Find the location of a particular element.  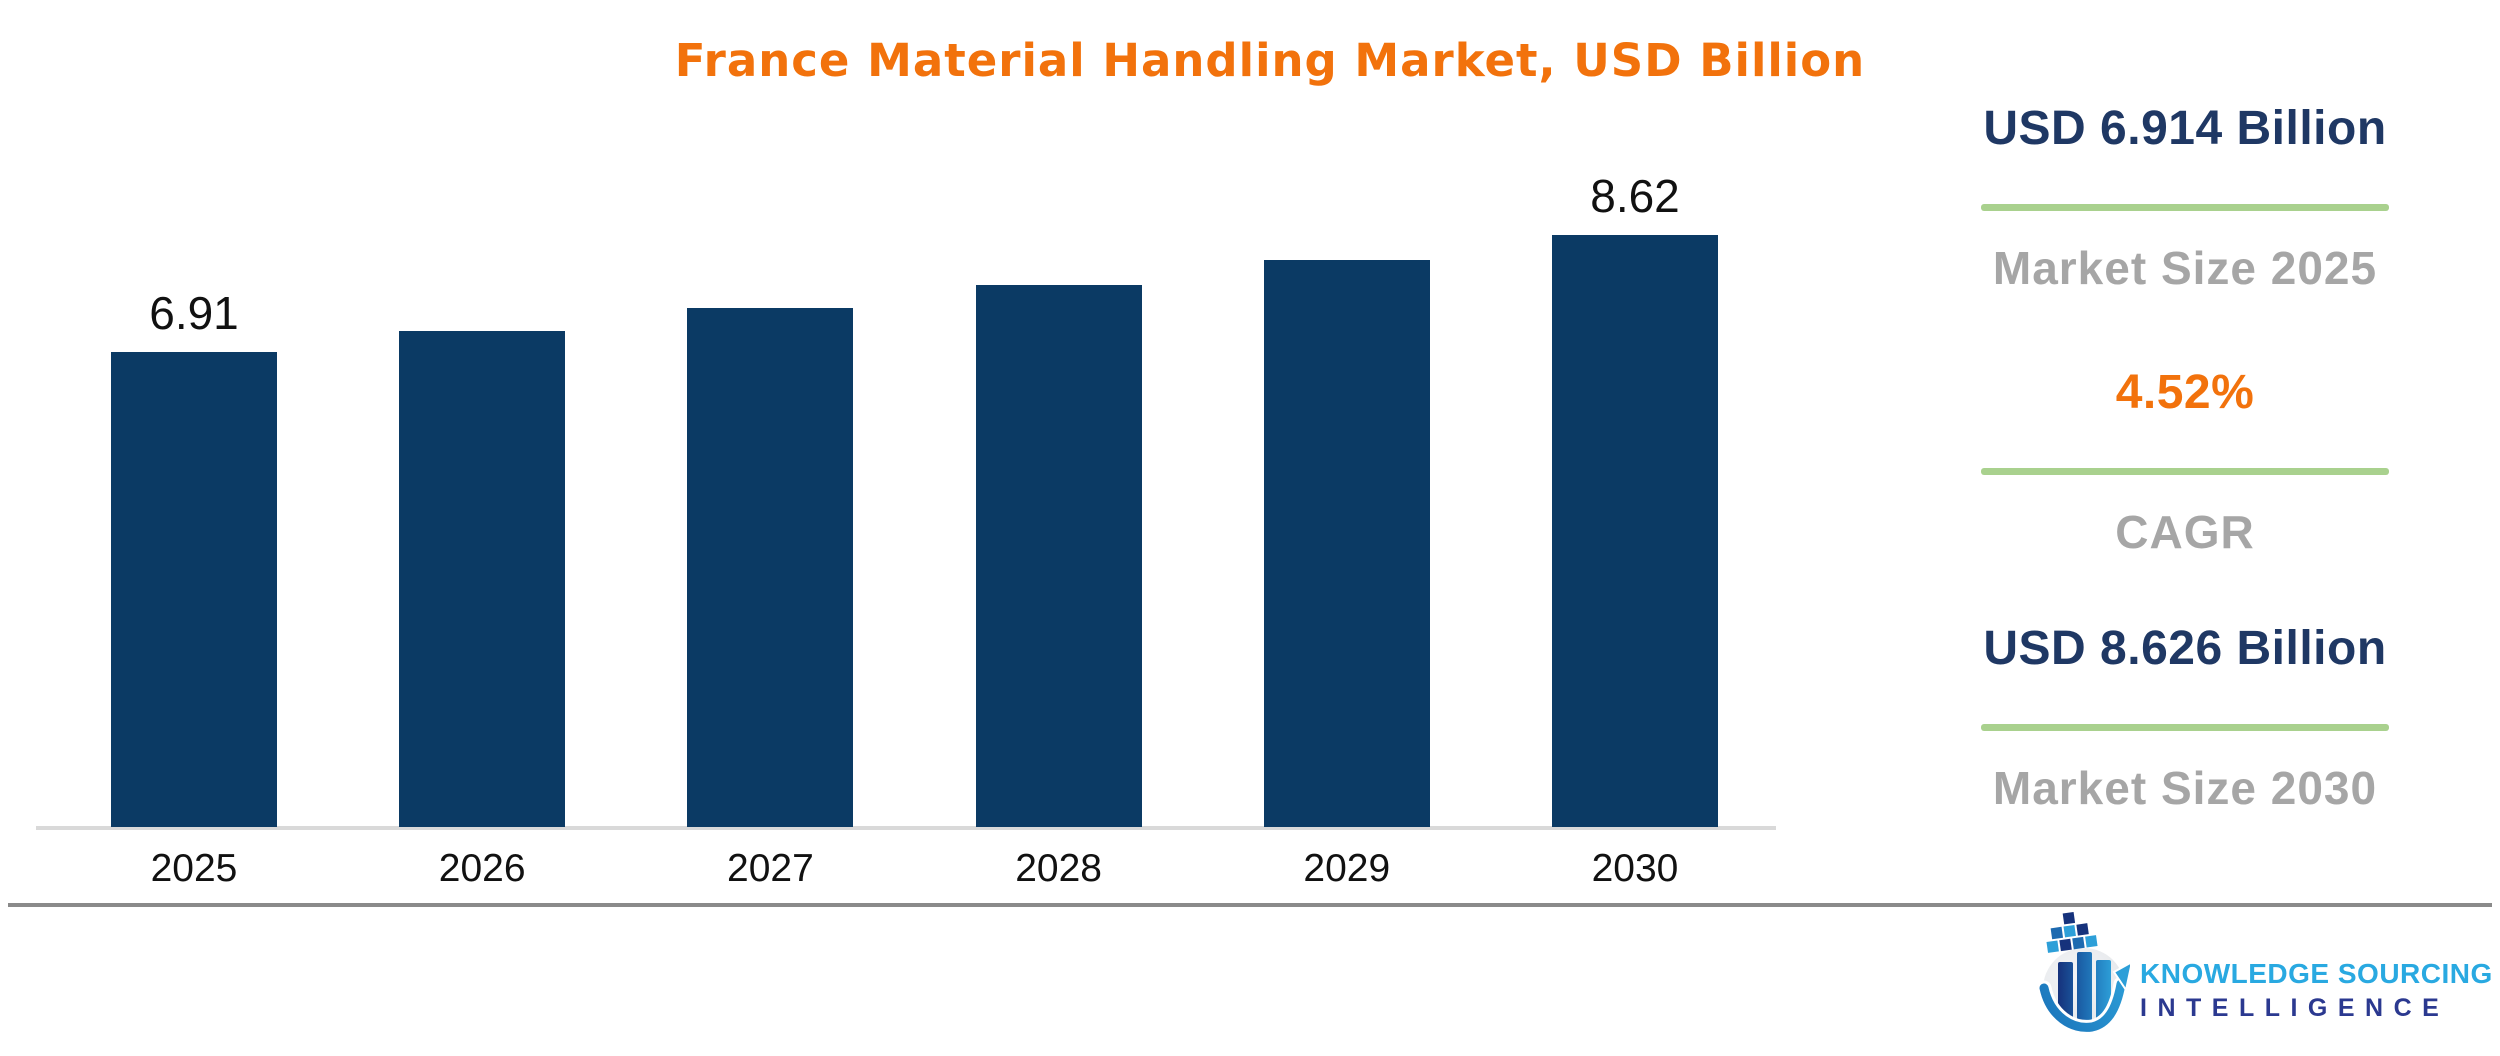

logo-wordmark: KNOWLEDGE SOURCING INTELLIGENCE is located at coordinates (2316, 967).